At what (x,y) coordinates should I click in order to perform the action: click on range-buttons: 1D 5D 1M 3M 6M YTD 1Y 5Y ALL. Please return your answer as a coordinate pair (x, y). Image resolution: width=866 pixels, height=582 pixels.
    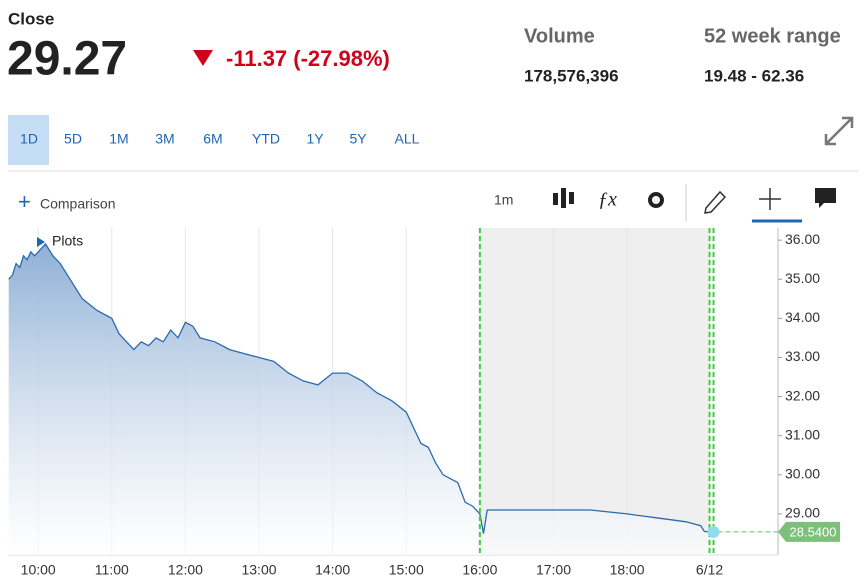
    Looking at the image, I should click on (220, 139).